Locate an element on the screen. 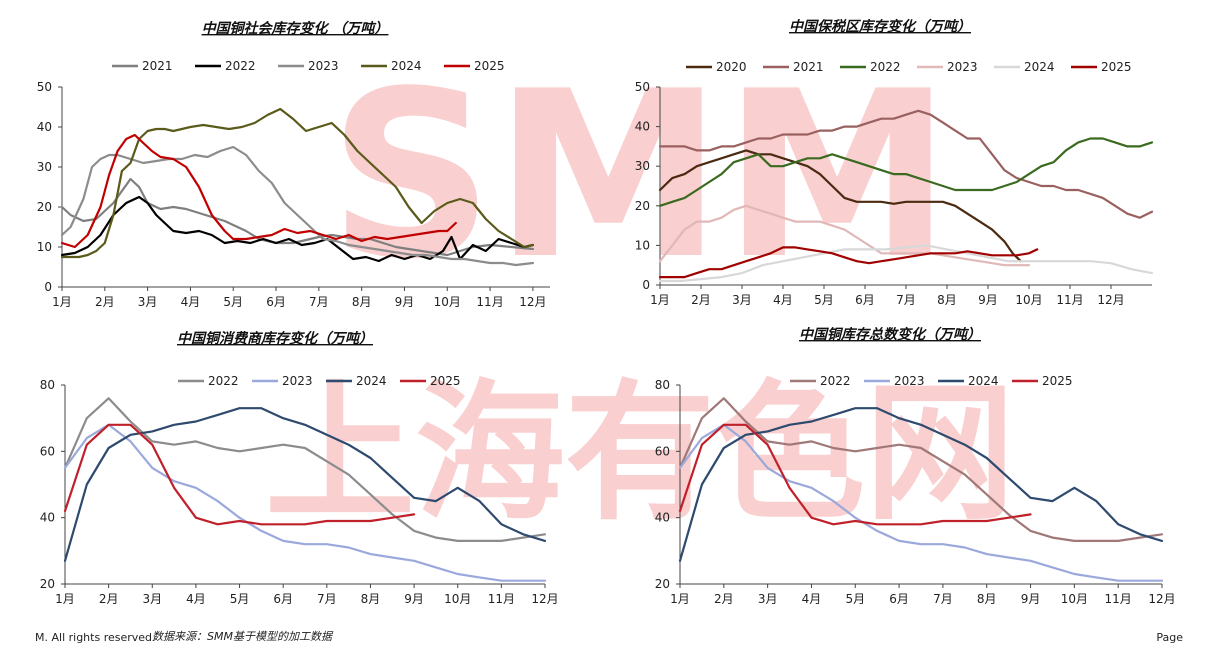 The width and height of the screenshot is (1213, 668). social-x-tick-label: 1月 is located at coordinates (62, 302).